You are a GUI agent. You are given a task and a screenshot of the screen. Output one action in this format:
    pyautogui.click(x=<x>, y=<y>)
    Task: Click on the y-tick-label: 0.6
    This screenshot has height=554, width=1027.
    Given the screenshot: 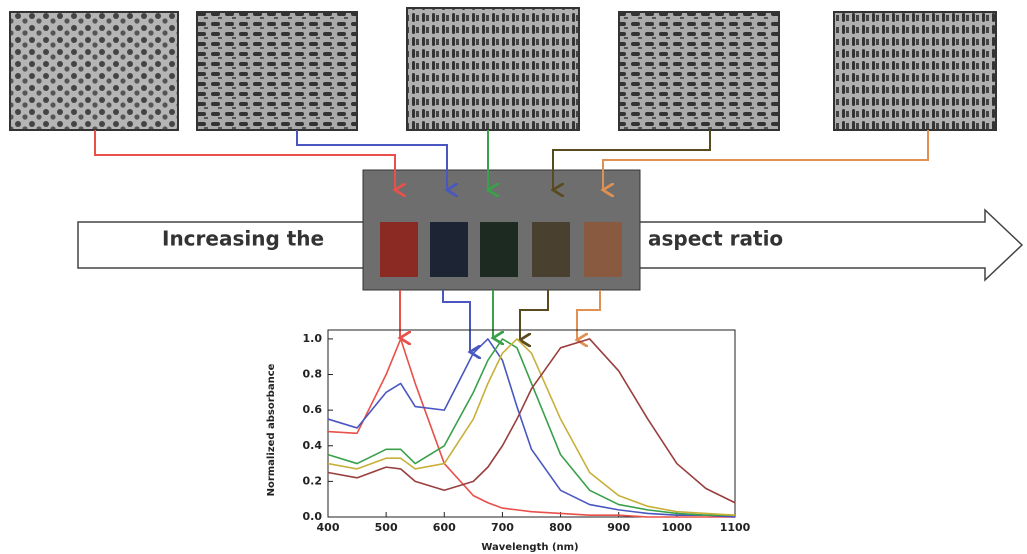 What is the action you would take?
    pyautogui.click(x=313, y=409)
    